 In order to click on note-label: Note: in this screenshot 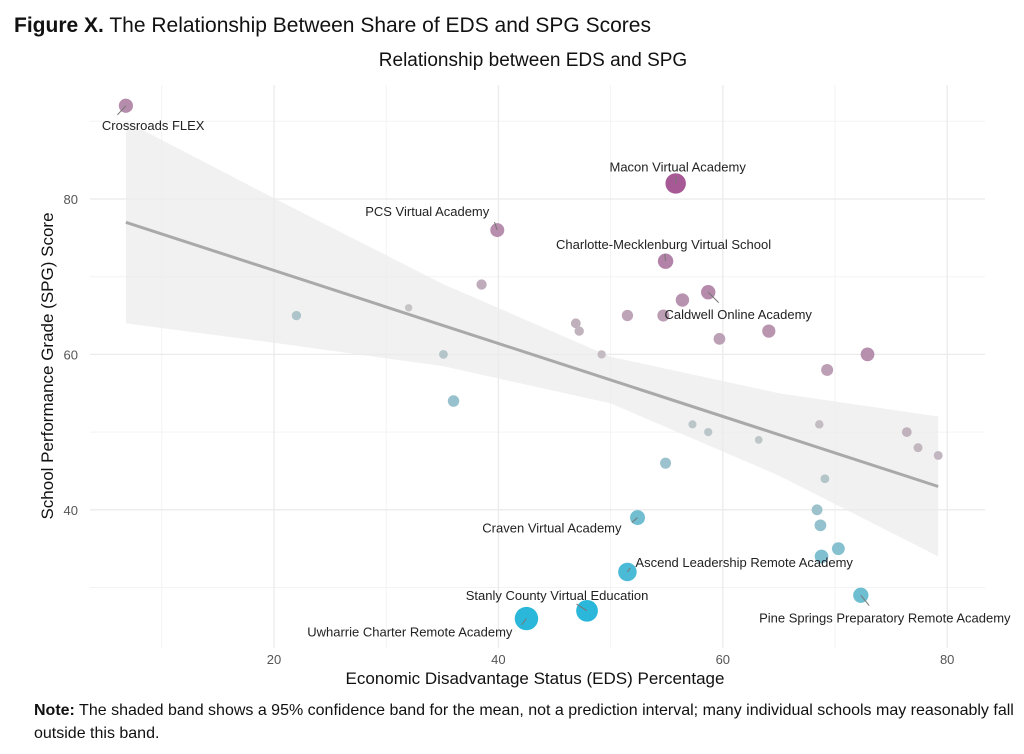, I will do `click(54, 710)`.